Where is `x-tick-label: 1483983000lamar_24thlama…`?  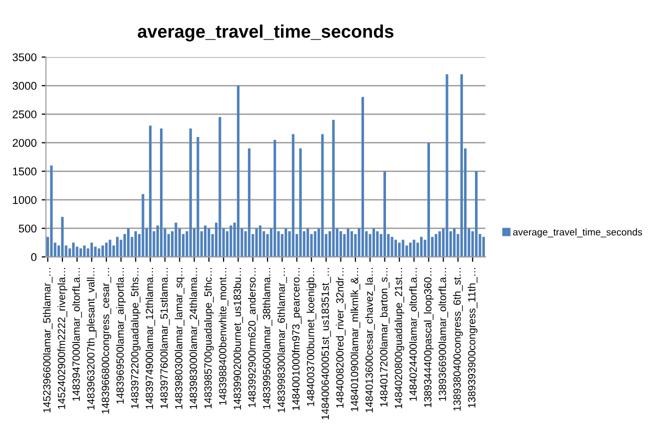 x-tick-label: 1483983000lamar_24thlama… is located at coordinates (194, 338).